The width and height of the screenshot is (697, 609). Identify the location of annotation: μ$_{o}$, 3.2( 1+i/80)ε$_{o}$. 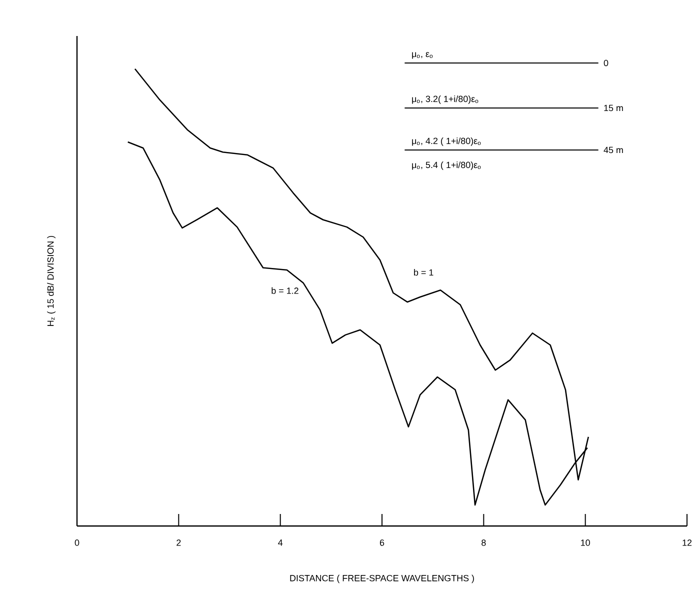
(445, 99).